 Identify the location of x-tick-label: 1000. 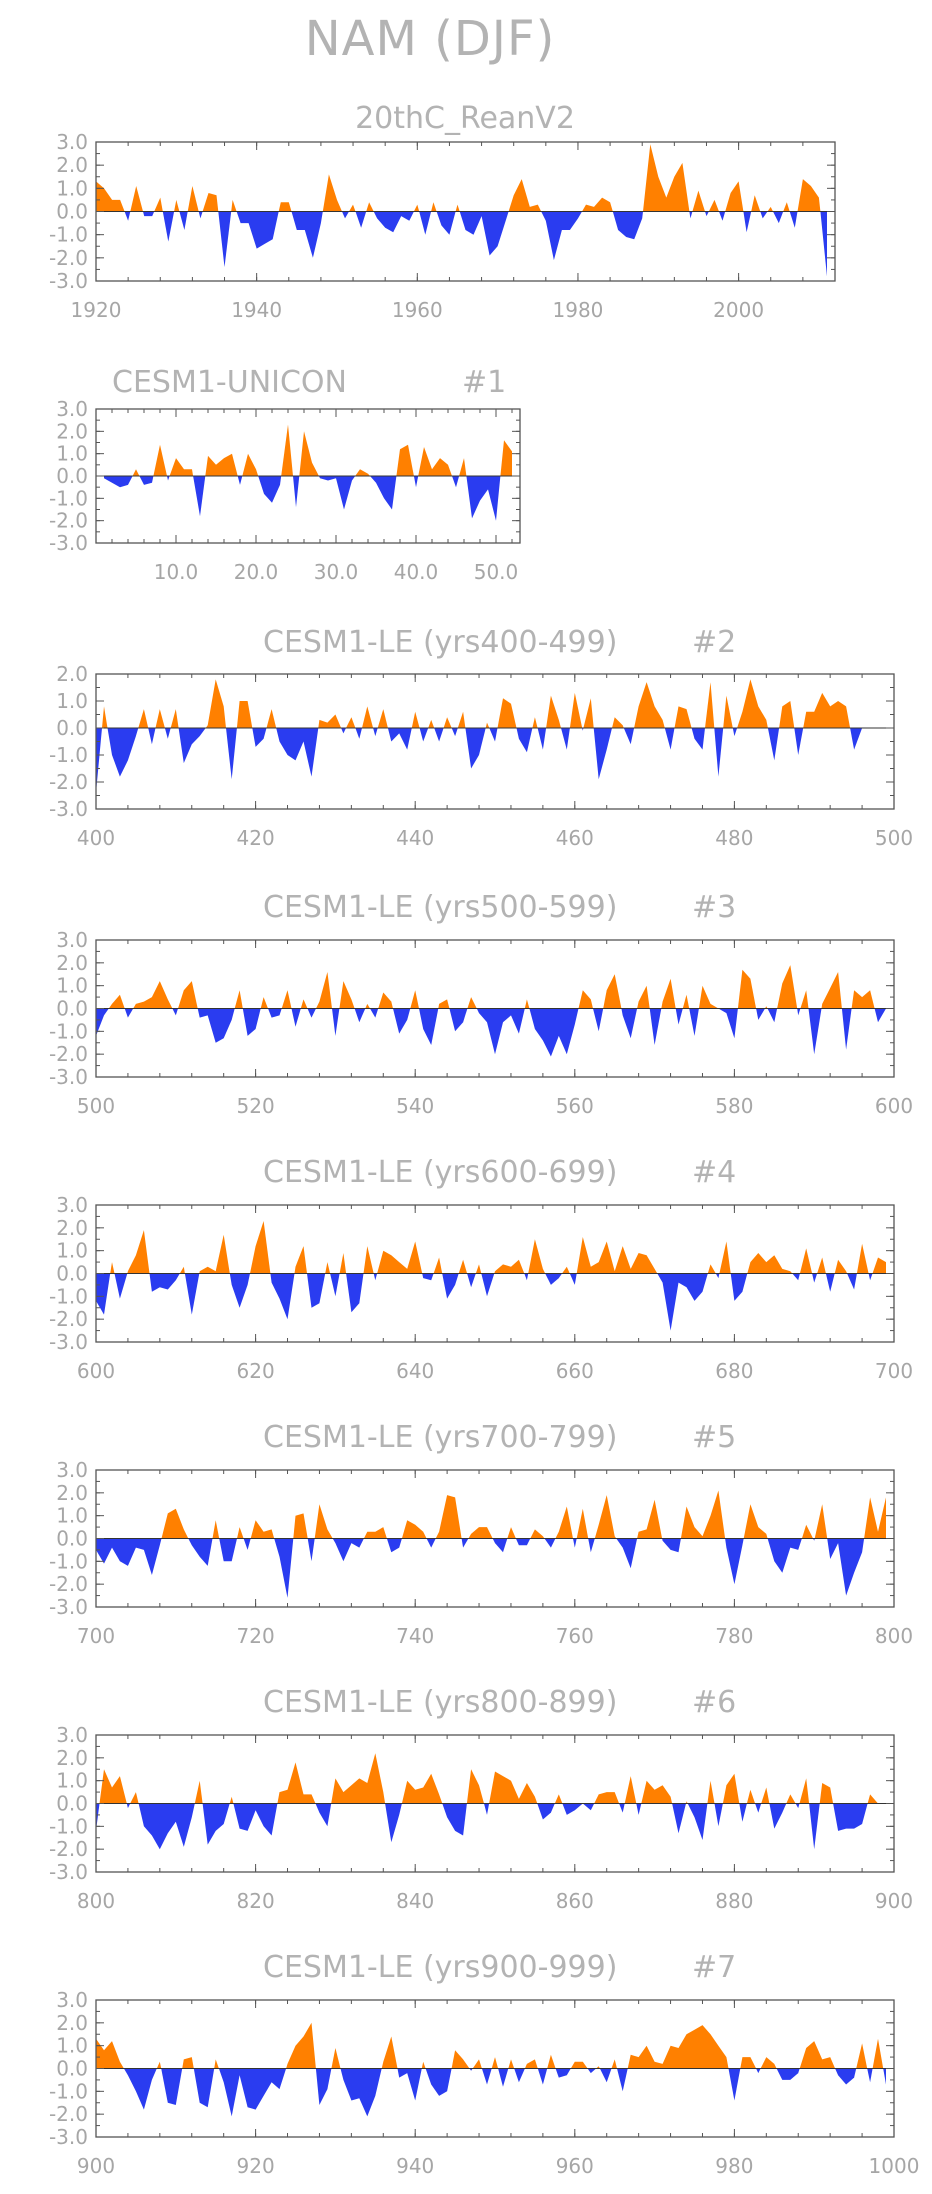
(894, 2166).